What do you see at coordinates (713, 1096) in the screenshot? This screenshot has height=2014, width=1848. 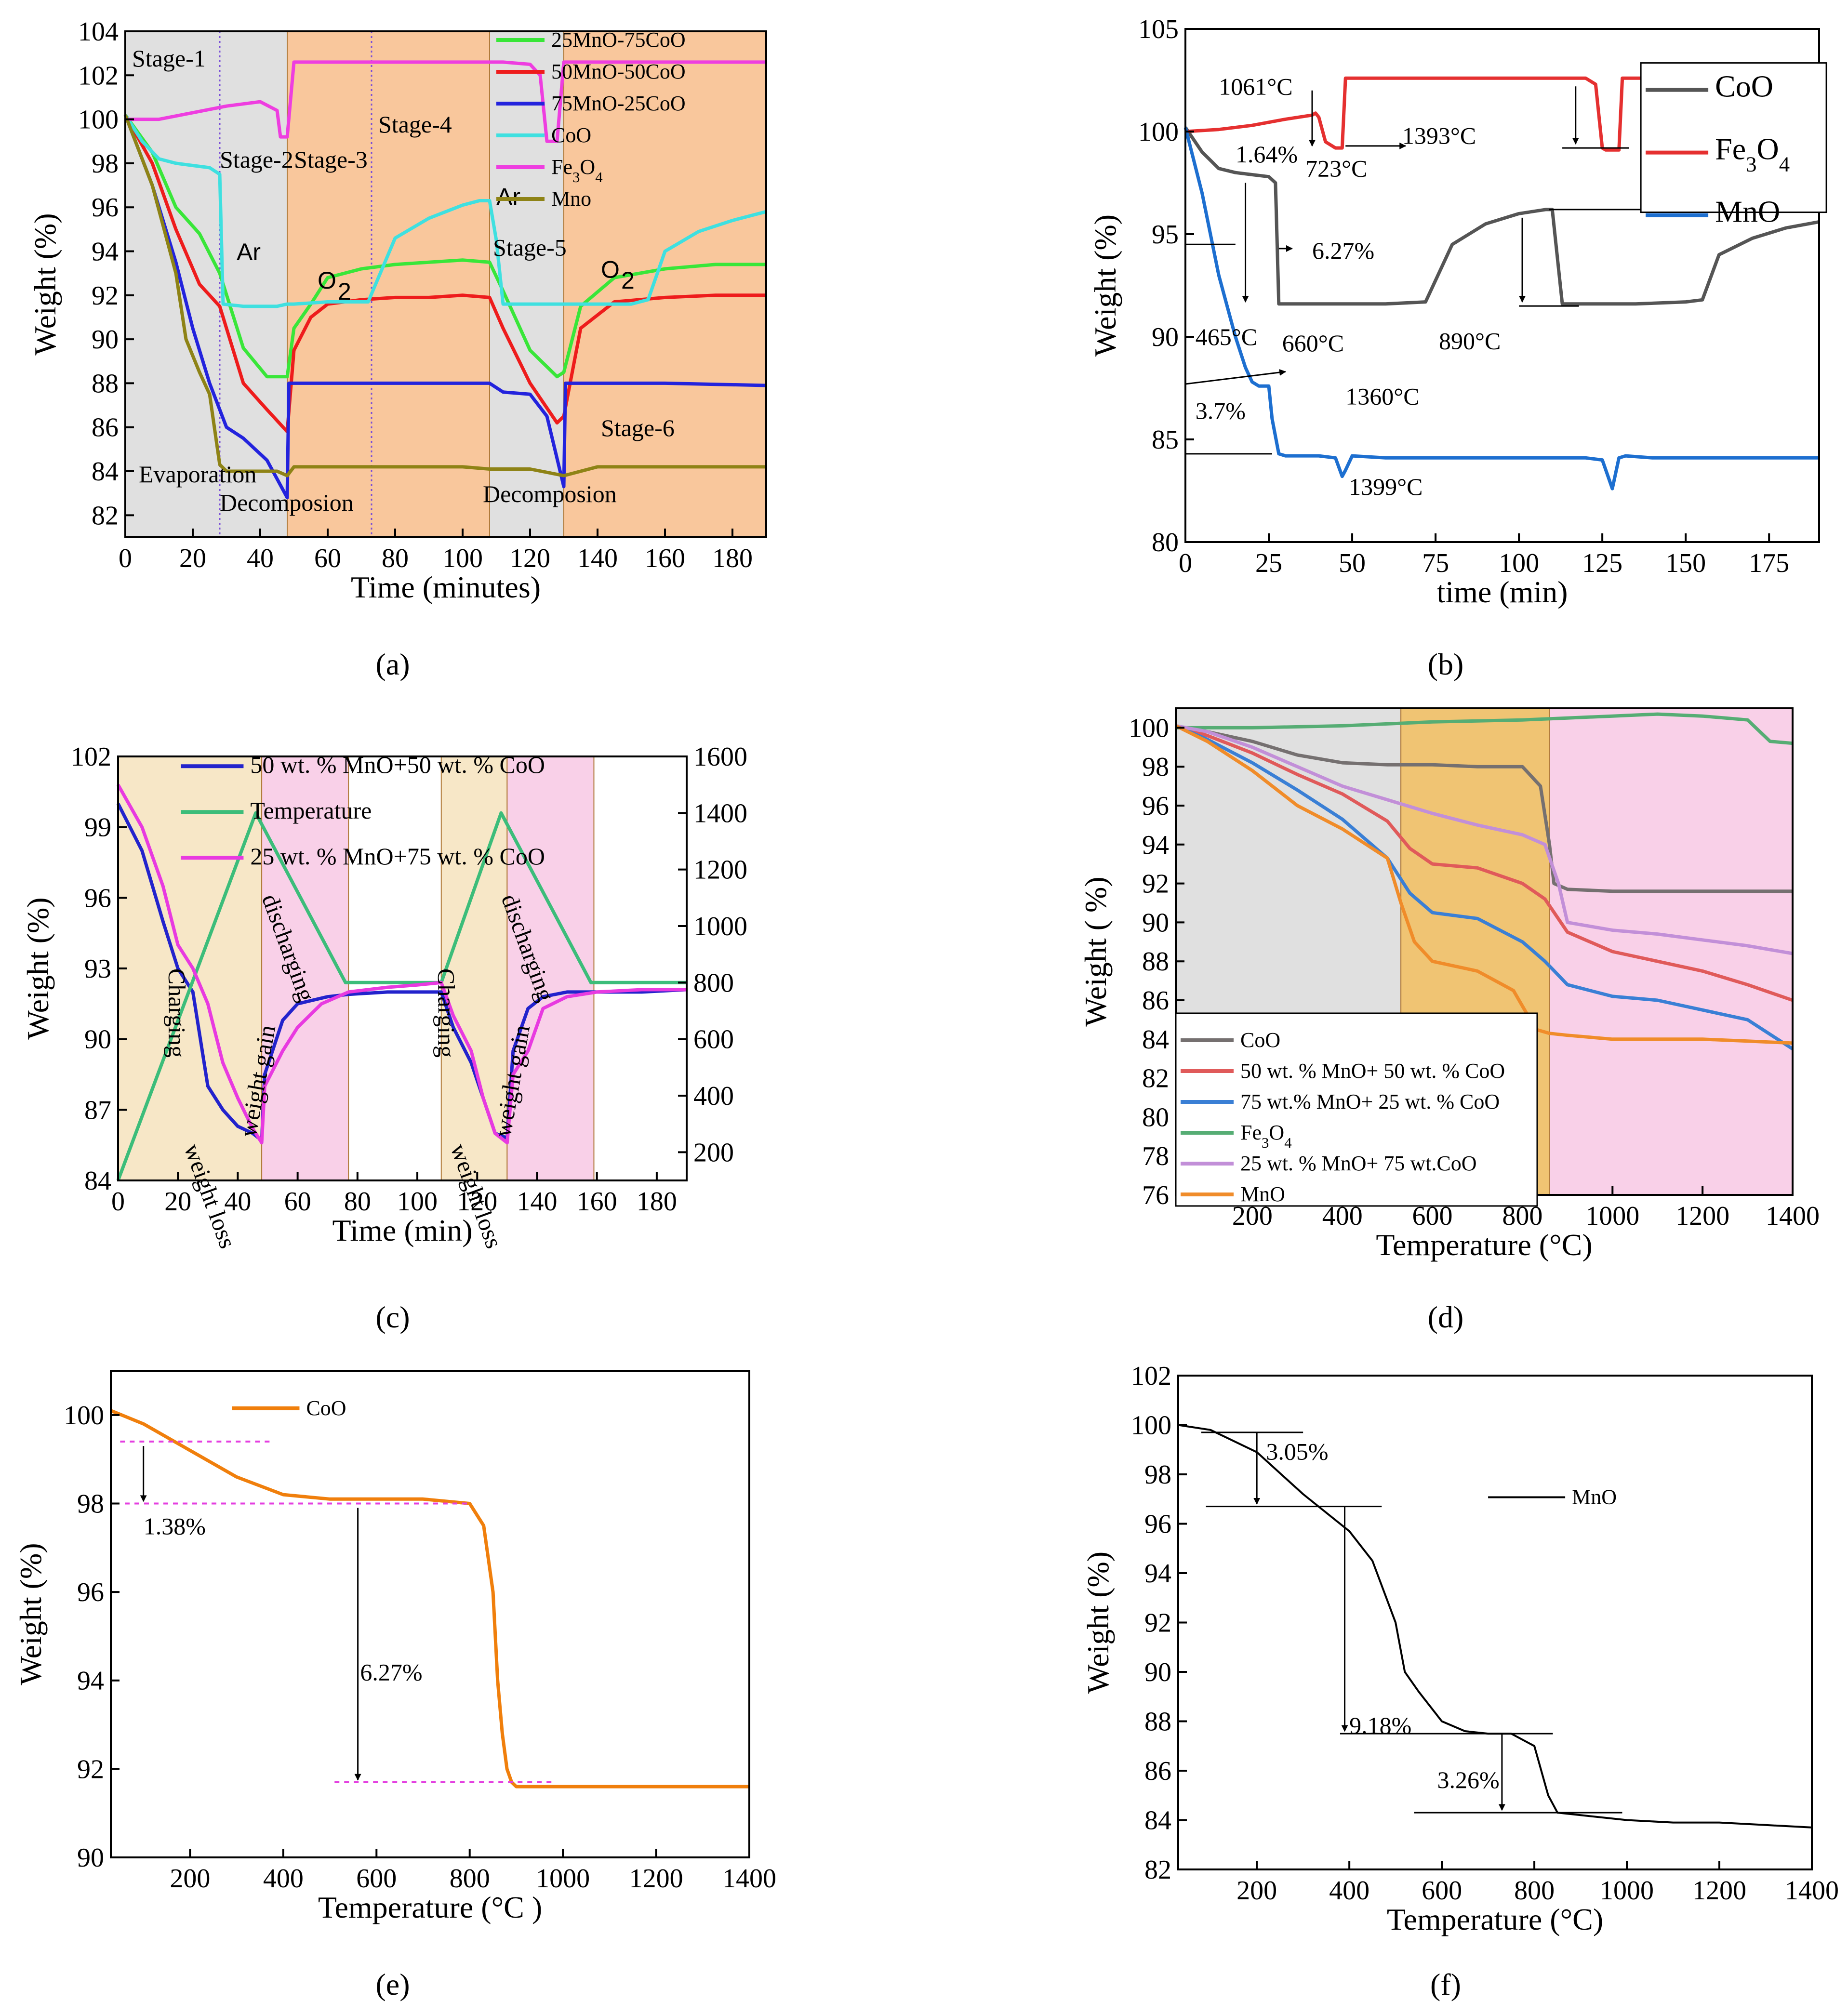 I see `y2-tick-label: 400` at bounding box center [713, 1096].